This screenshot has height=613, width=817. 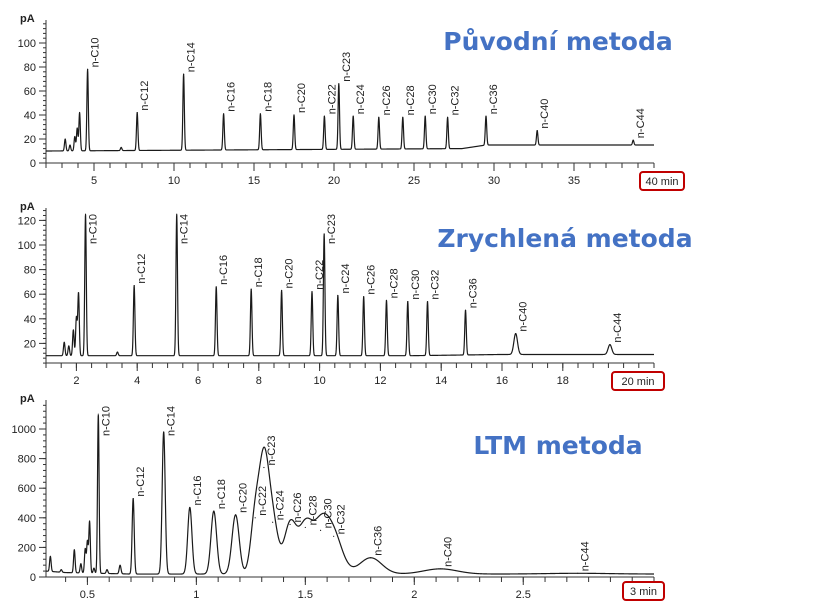 I want to click on x-tick-label: 0.5, so click(x=87, y=595).